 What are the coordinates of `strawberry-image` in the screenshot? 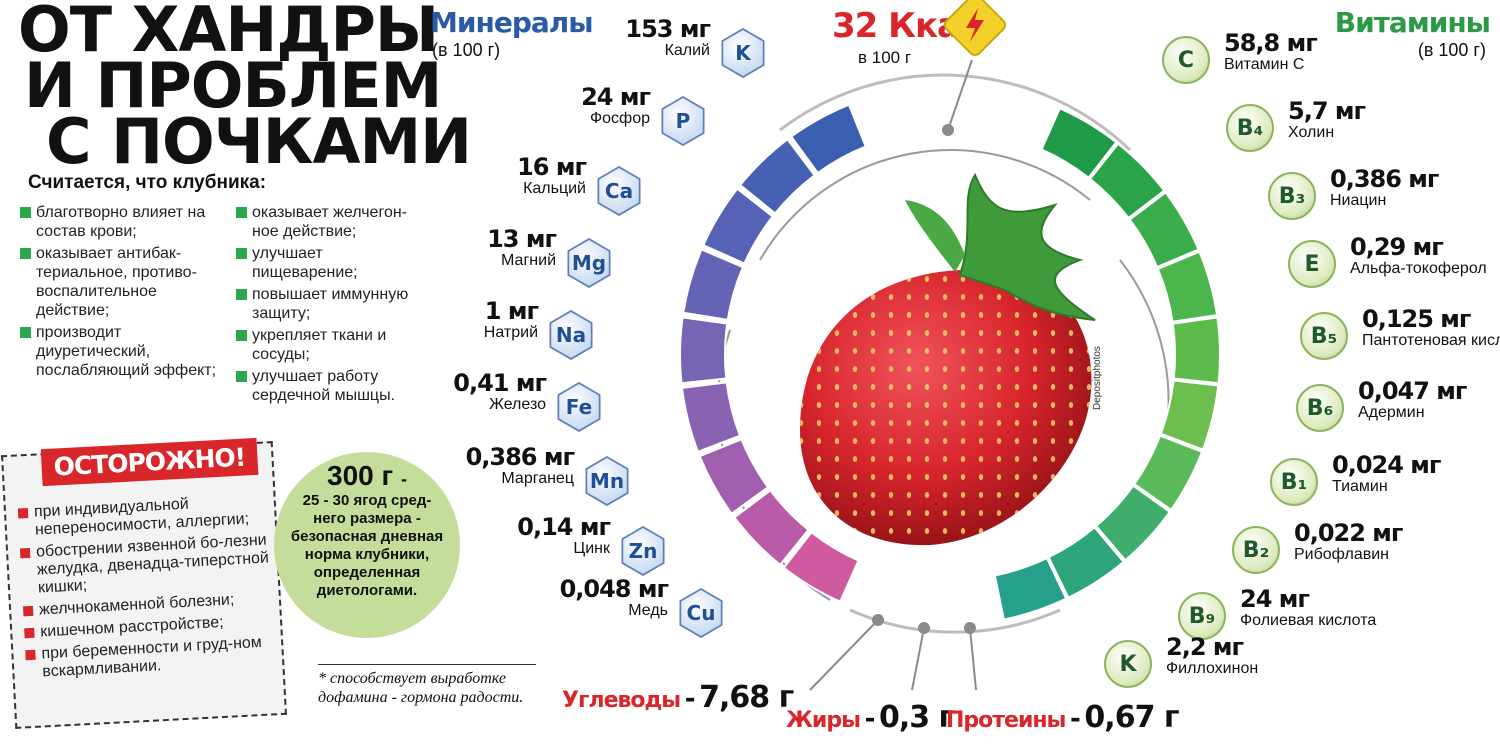 It's located at (948, 359).